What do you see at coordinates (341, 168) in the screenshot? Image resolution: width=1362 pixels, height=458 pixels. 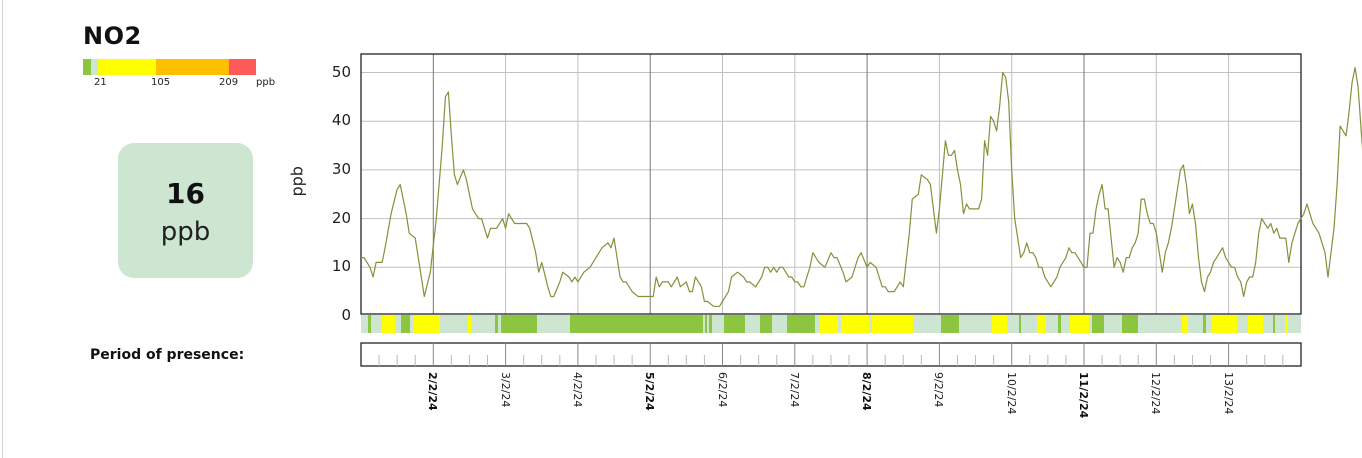 I see `y-tick-label: 30` at bounding box center [341, 168].